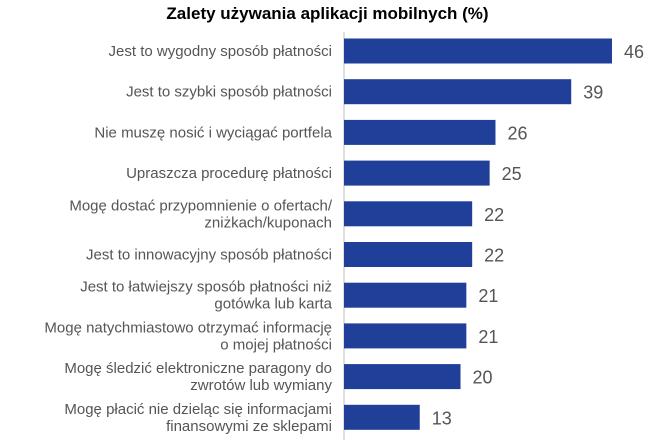 The width and height of the screenshot is (655, 448). I want to click on category-label-line: Mogę natychmiastowo otrzymać informację, so click(188, 327).